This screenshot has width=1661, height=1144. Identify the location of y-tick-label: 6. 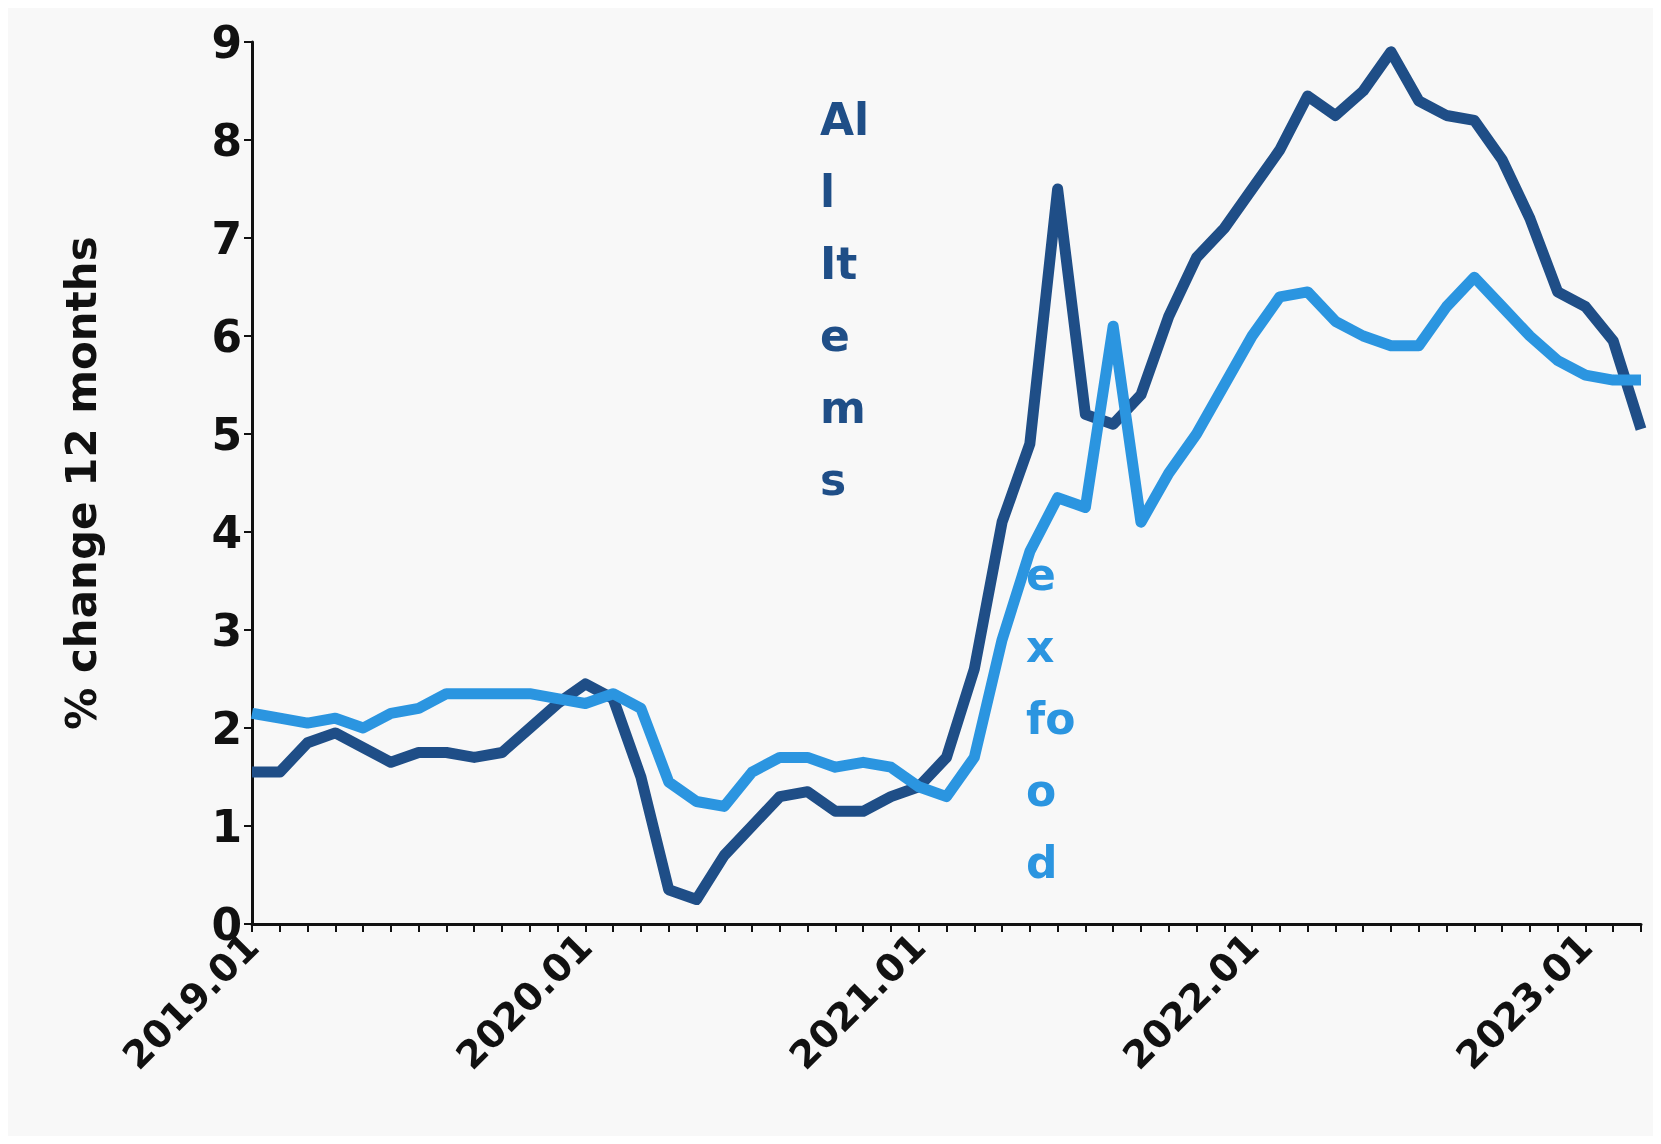
(226, 336).